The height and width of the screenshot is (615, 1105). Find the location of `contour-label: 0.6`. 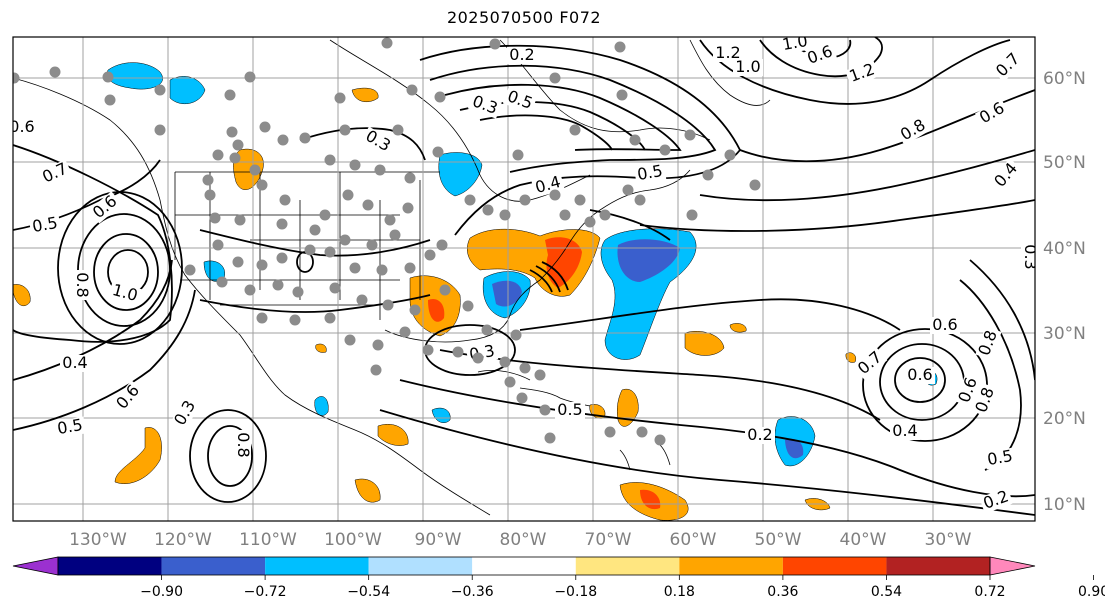

contour-label: 0.6 is located at coordinates (944, 324).